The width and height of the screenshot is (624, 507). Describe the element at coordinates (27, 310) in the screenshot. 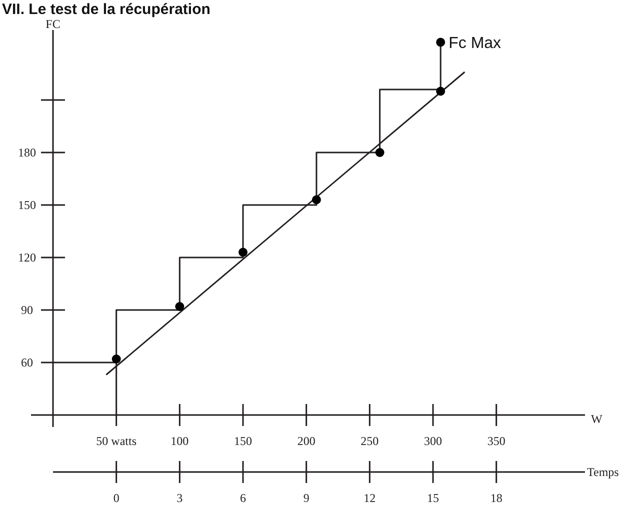

I see `y-tick-label: 90` at that location.